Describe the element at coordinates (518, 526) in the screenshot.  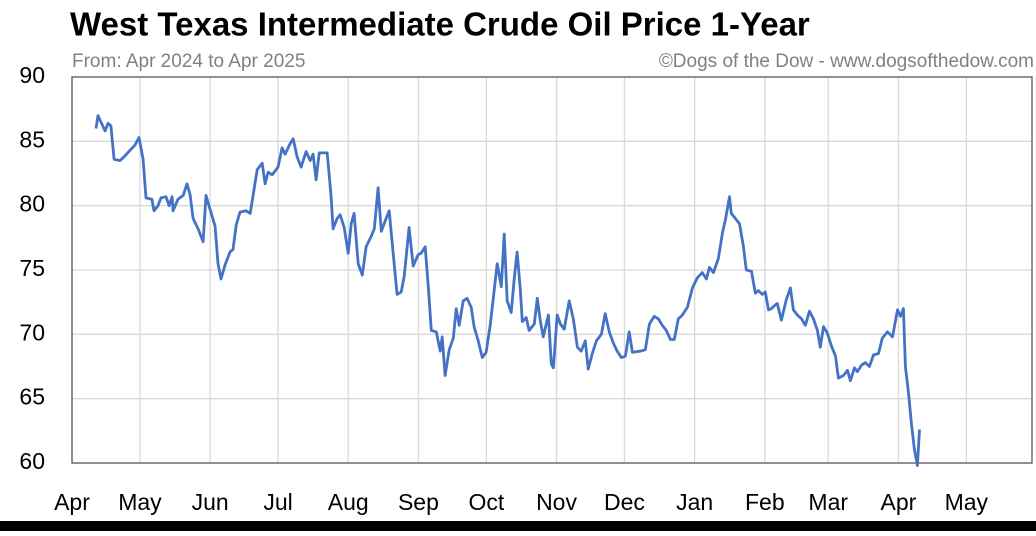
I see `bottom-bar` at that location.